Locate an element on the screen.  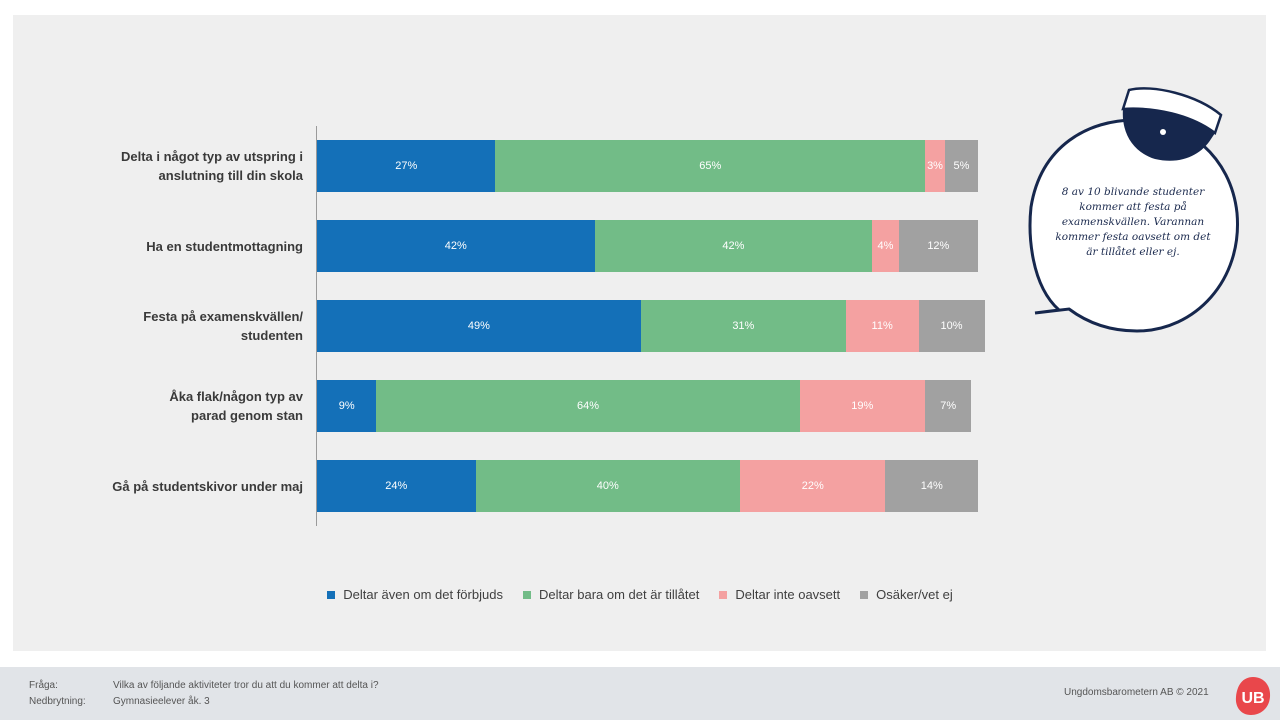
legend-item: Deltar även om det förbjuds is located at coordinates (415, 594).